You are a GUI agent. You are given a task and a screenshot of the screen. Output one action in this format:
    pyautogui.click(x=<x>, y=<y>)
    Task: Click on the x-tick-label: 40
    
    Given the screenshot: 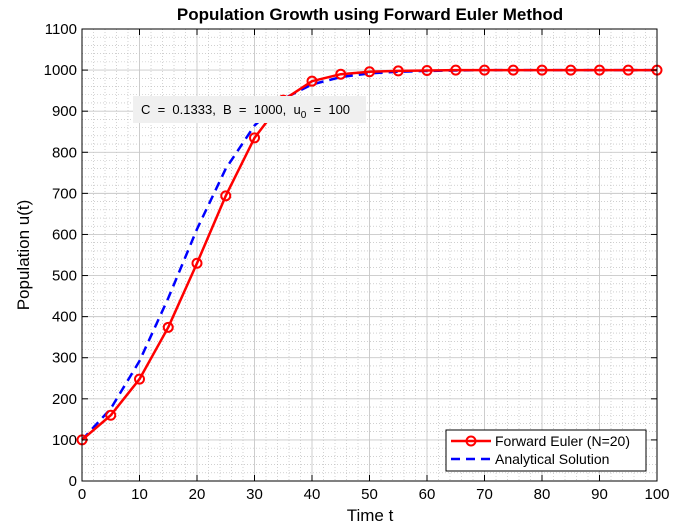 What is the action you would take?
    pyautogui.click(x=312, y=494)
    